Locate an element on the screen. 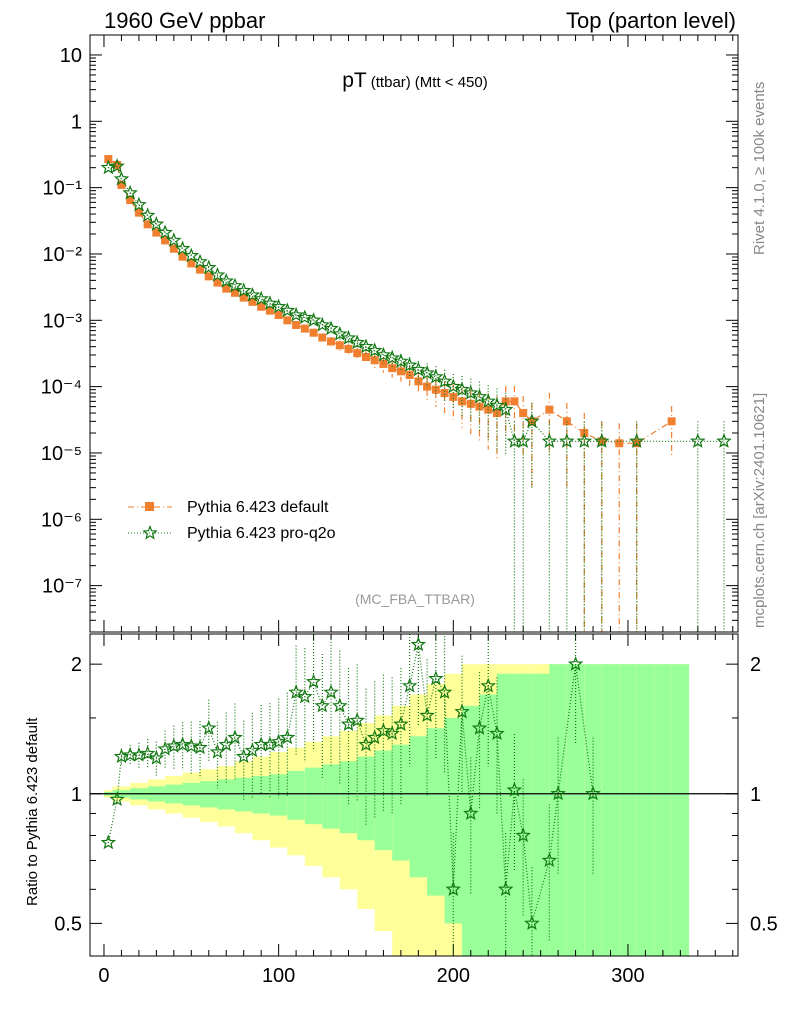 The width and height of the screenshot is (786, 1024). legend-default-marker is located at coordinates (149, 506).